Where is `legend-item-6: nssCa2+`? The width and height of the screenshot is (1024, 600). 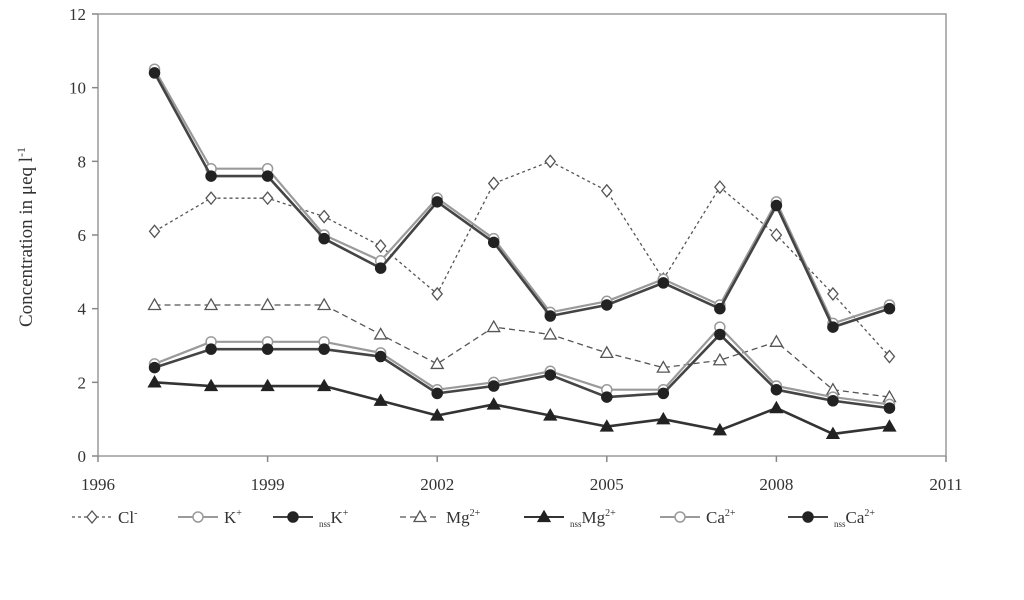
legend-item-6: nssCa2+ is located at coordinates (831, 518).